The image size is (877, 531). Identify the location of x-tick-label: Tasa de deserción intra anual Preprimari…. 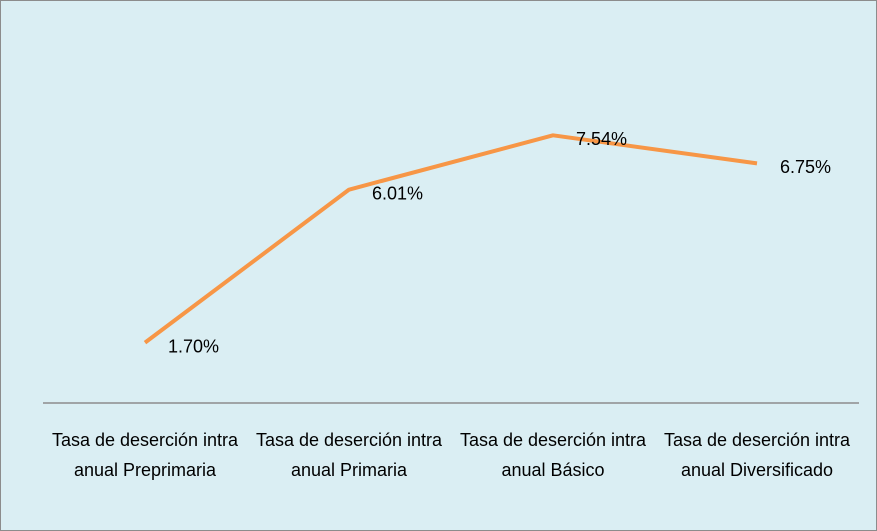
(145, 455).